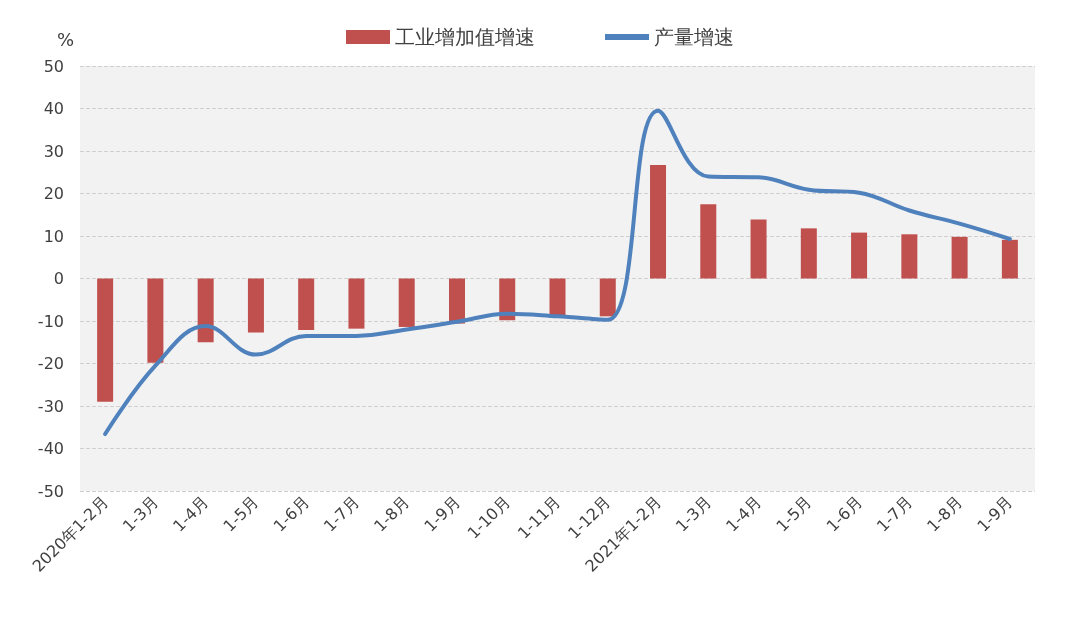  What do you see at coordinates (65, 39) in the screenshot?
I see `y-axis-title: %` at bounding box center [65, 39].